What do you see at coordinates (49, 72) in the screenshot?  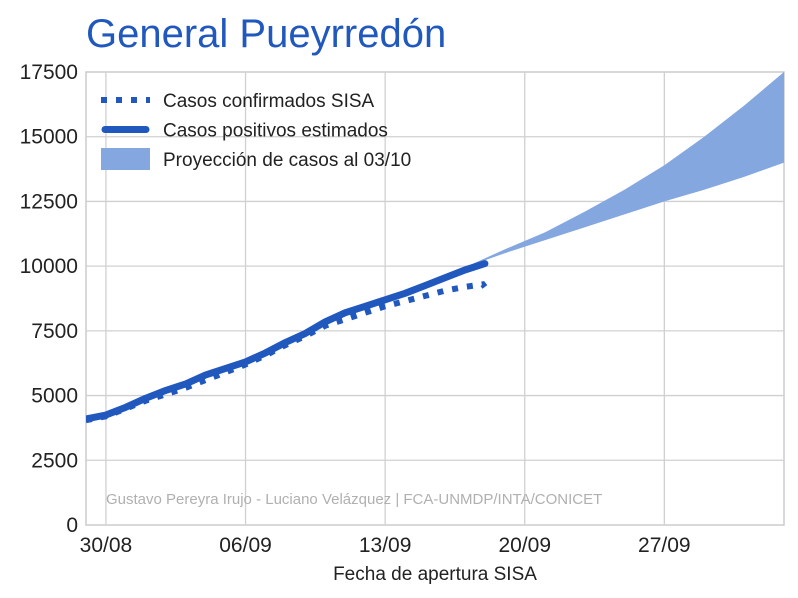 I see `y-tick-label: 17500` at bounding box center [49, 72].